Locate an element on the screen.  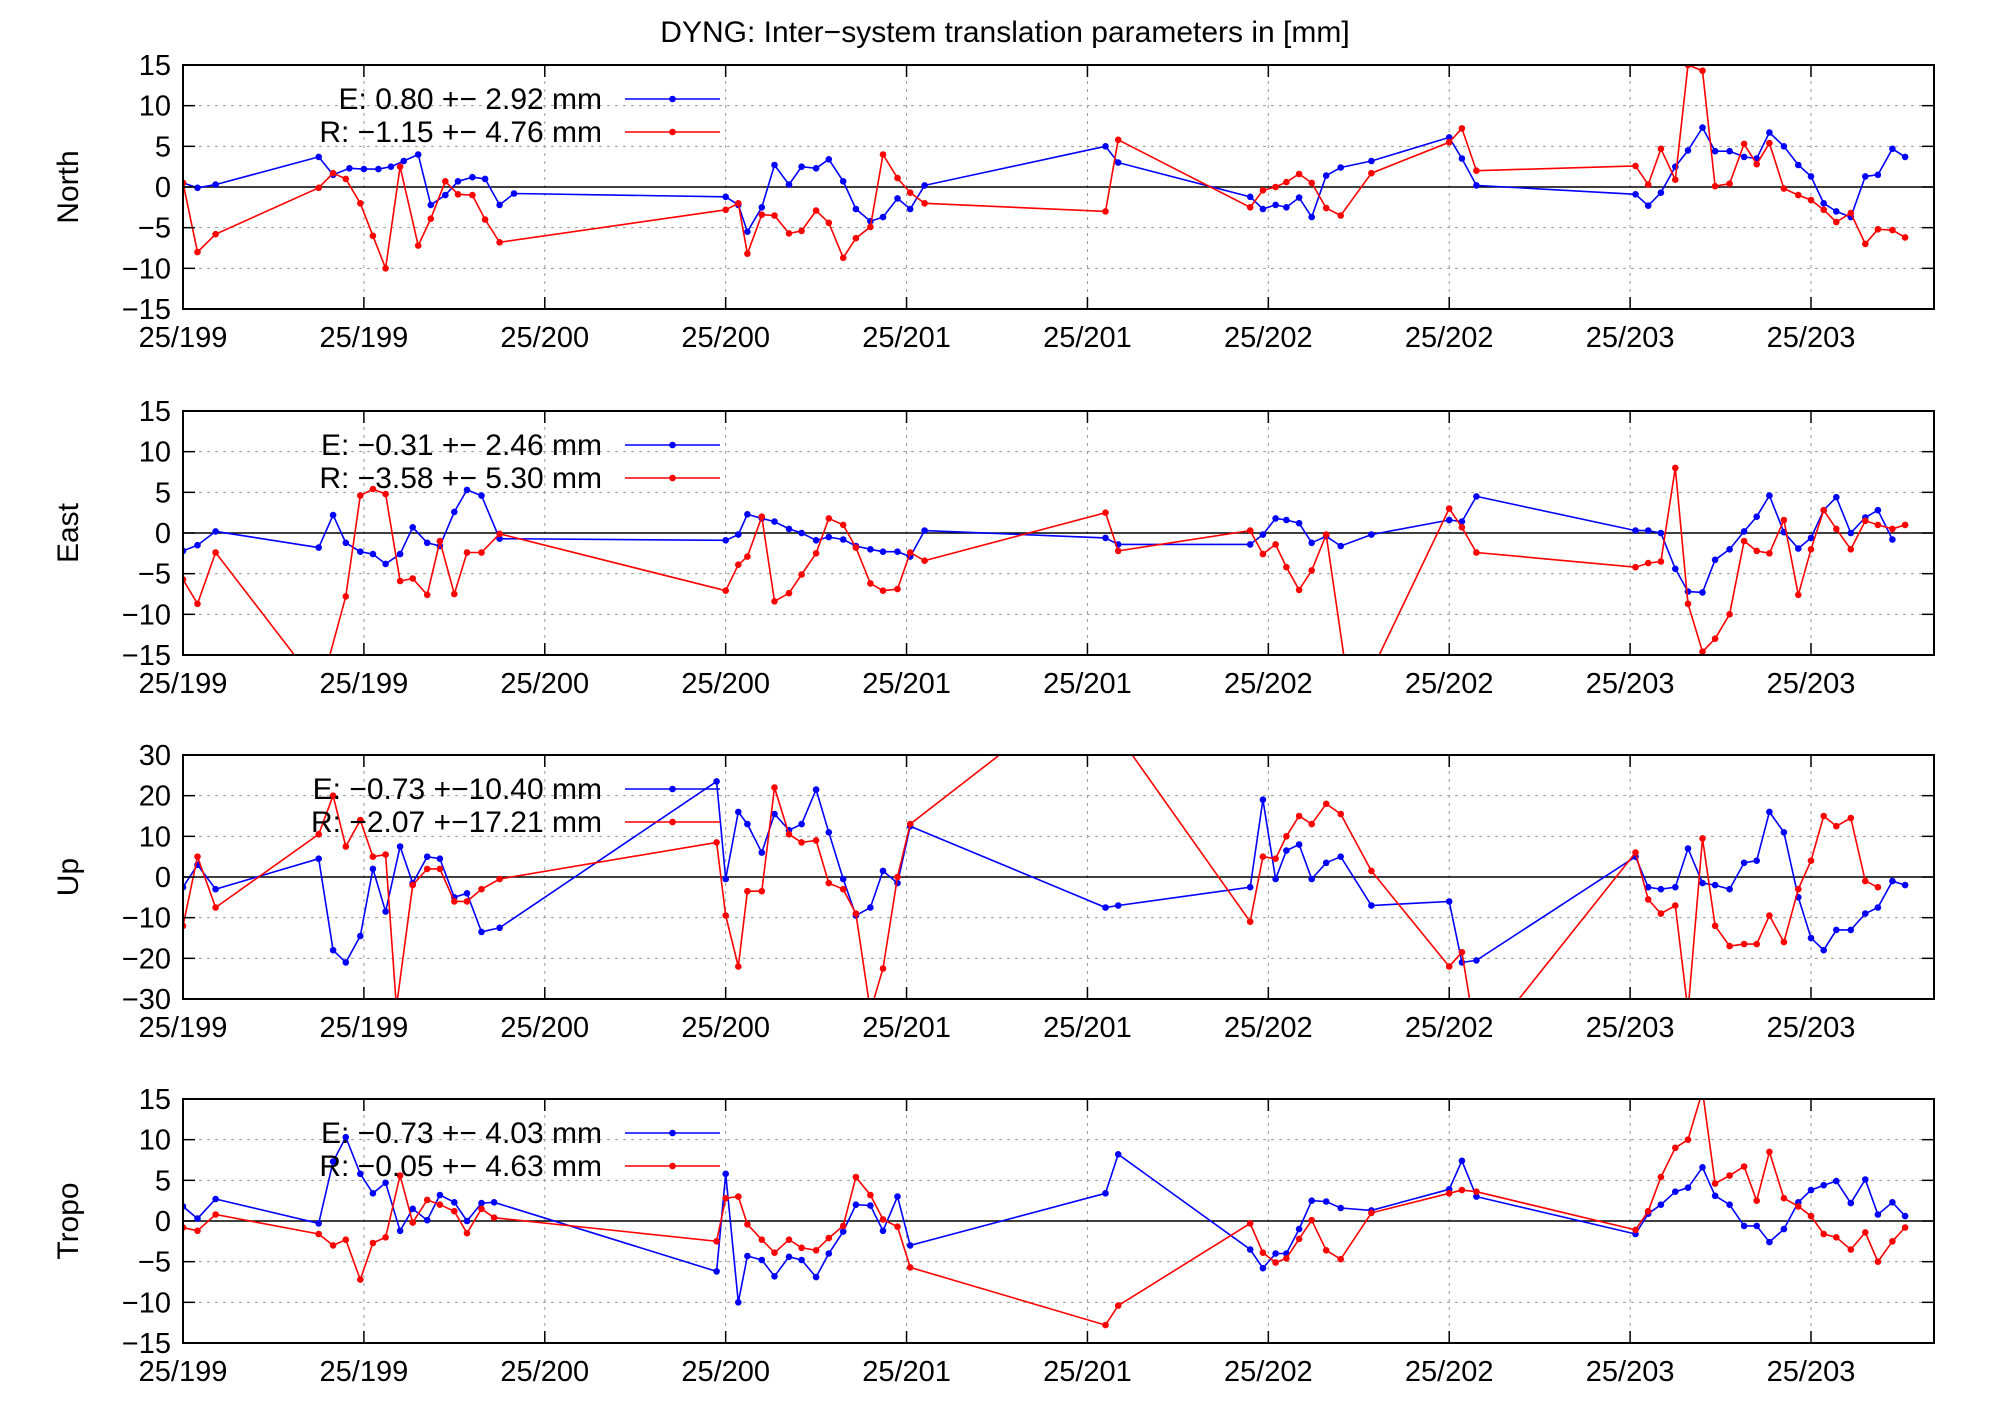
y-tick-label: 5 is located at coordinates (163, 493).